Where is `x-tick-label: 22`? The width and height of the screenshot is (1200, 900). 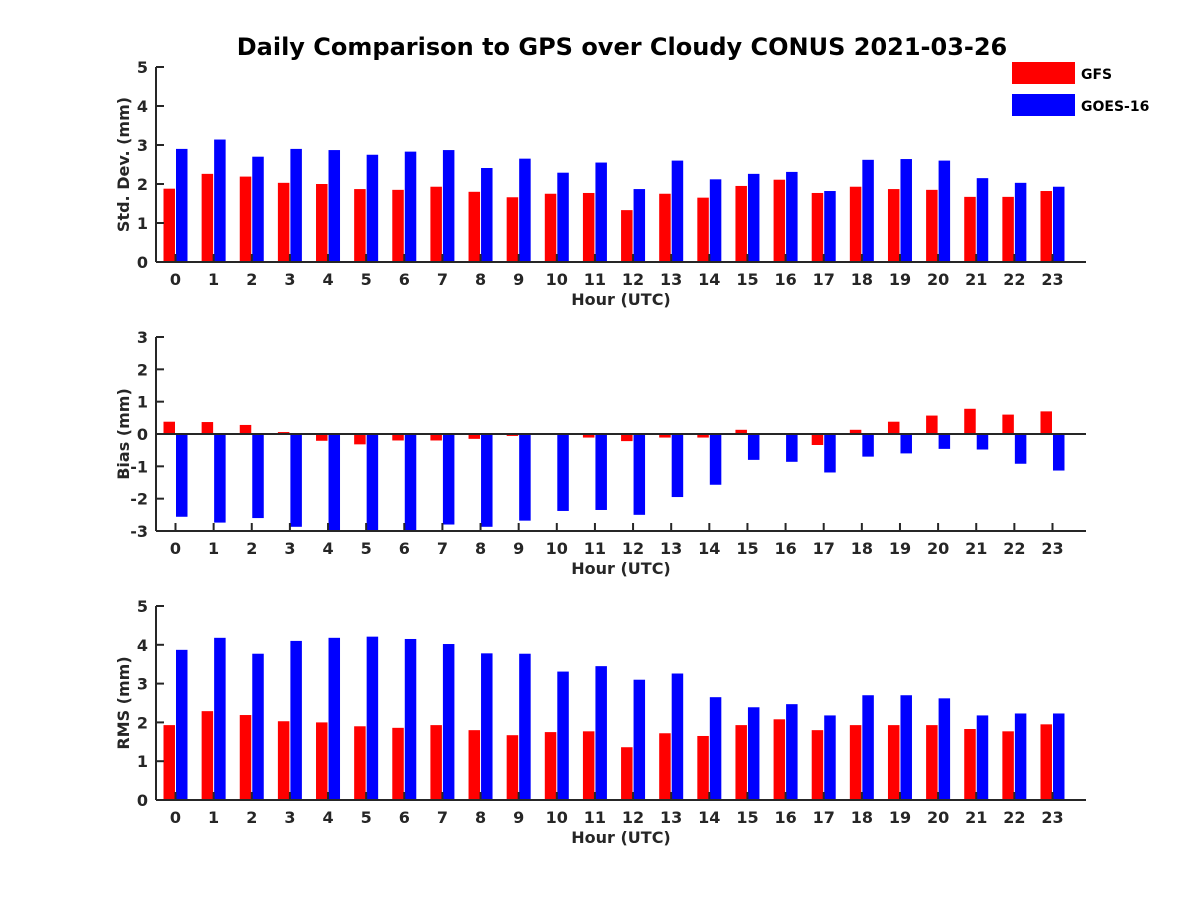
x-tick-label: 22 is located at coordinates (1014, 548).